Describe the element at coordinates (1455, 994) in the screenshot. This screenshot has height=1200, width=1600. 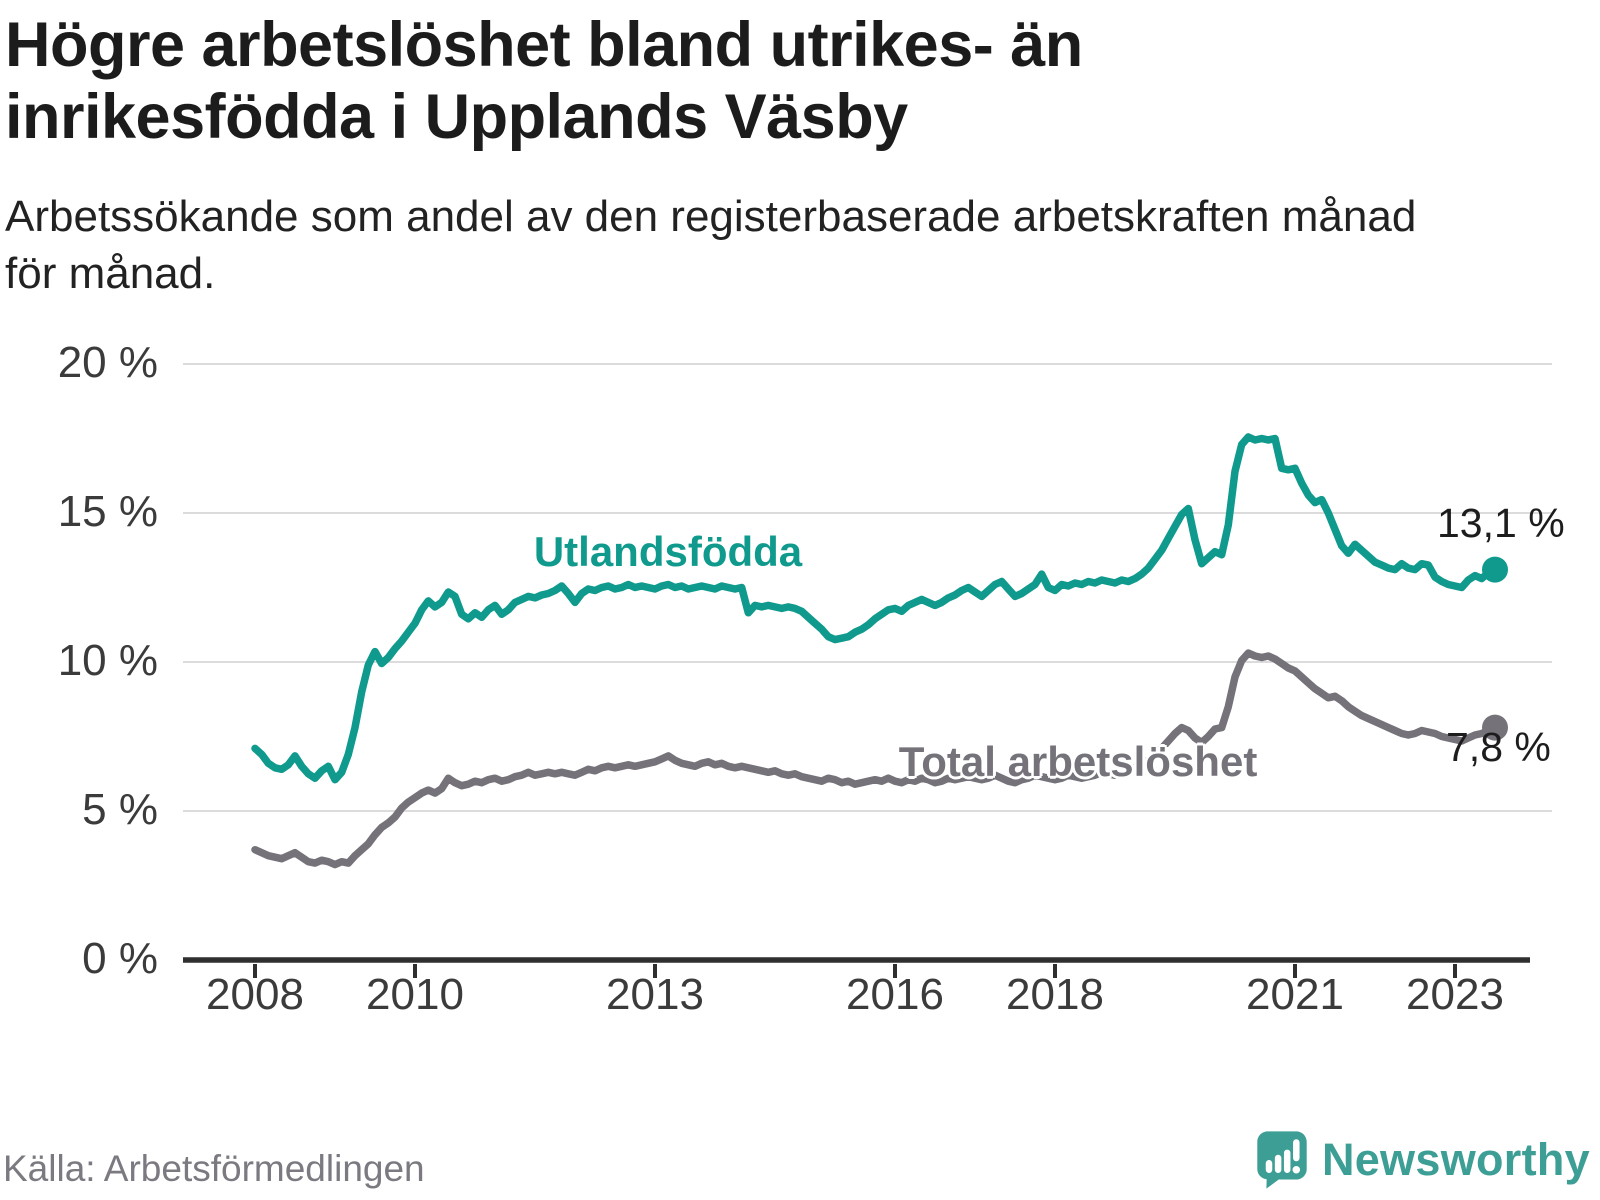
I see `x-axis-tick-label-2023: 2023` at that location.